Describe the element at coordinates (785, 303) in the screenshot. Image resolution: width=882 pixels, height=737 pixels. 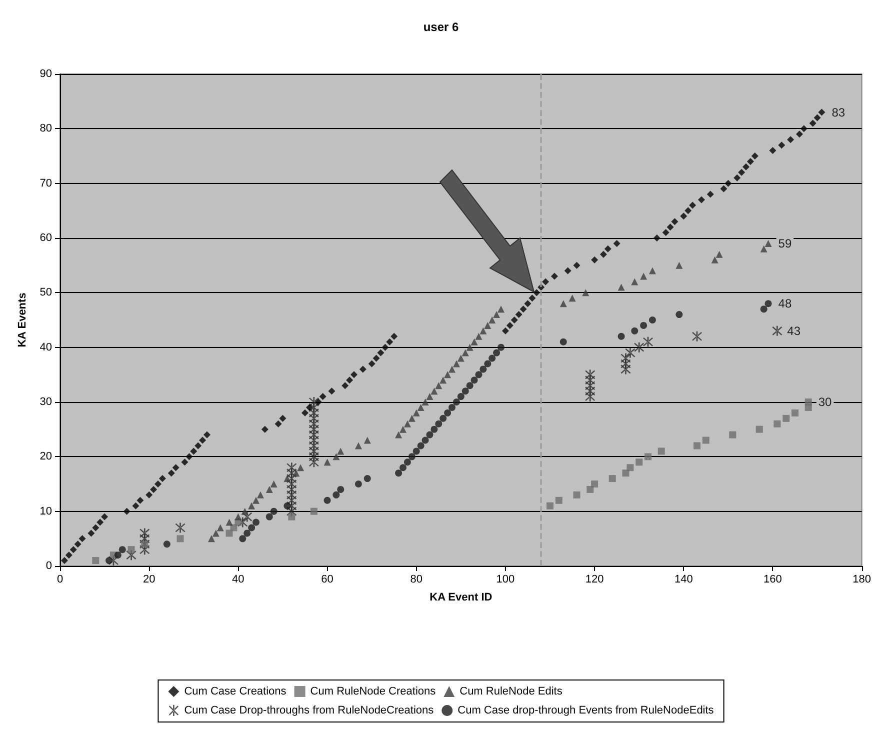
I see `annotation: 48` at that location.